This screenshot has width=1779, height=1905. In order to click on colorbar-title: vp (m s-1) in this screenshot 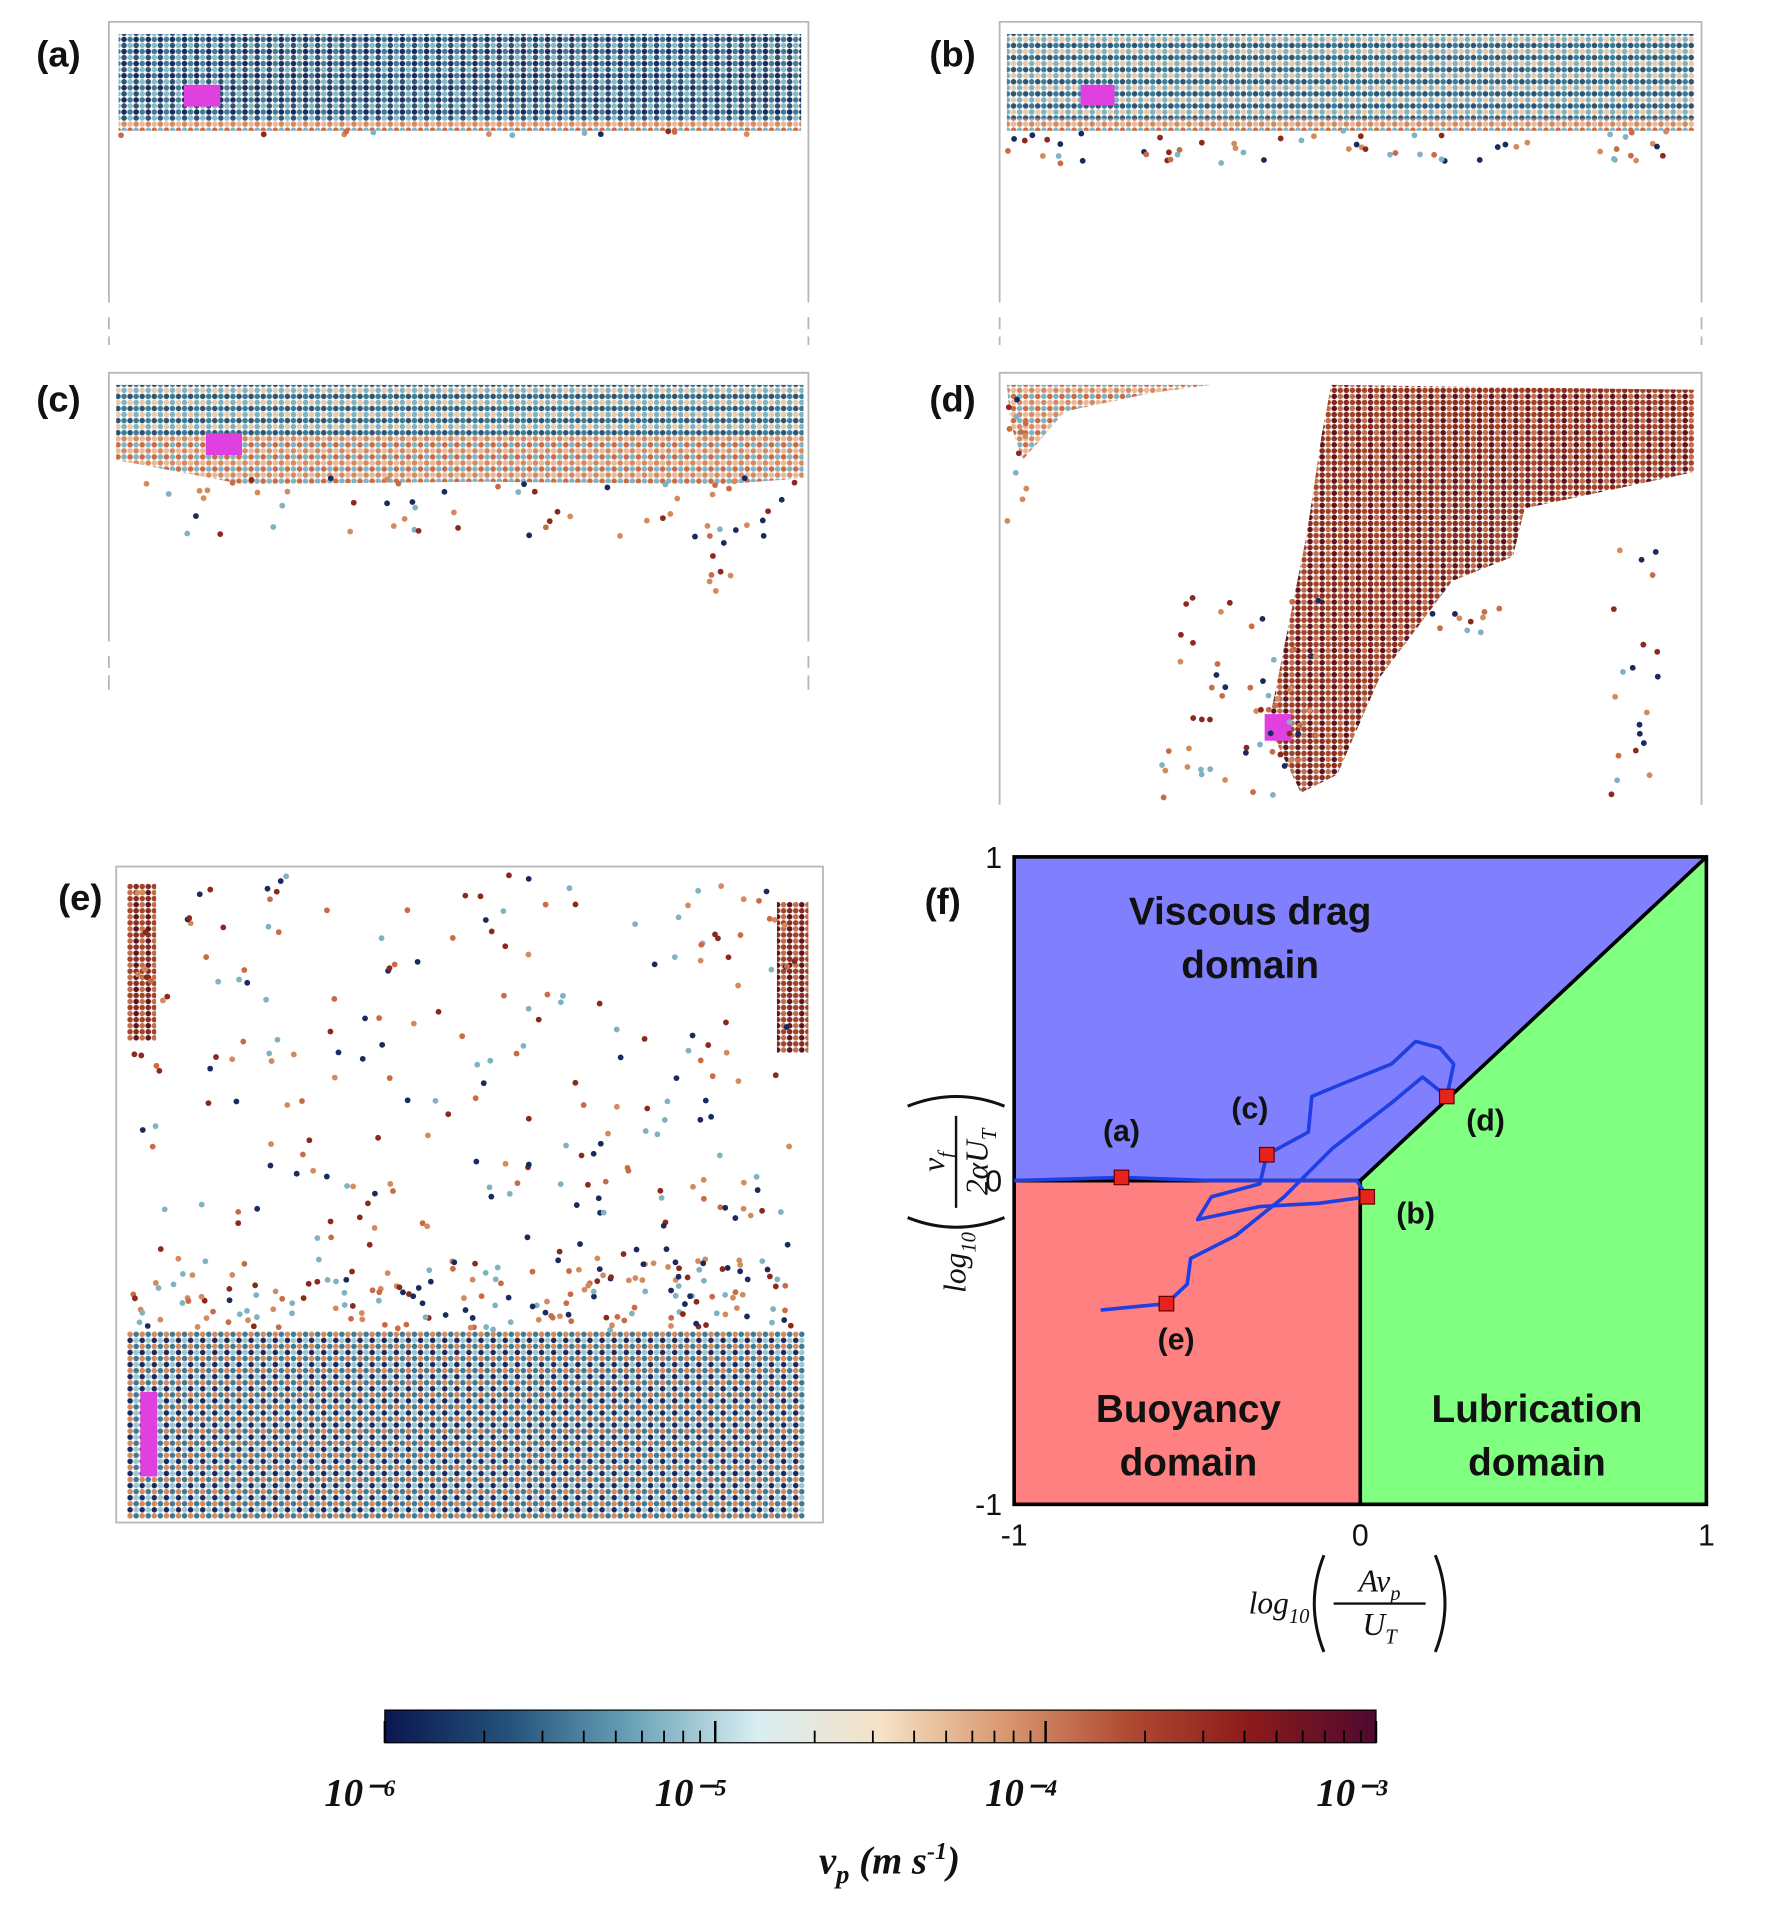, I will do `click(889, 1863)`.